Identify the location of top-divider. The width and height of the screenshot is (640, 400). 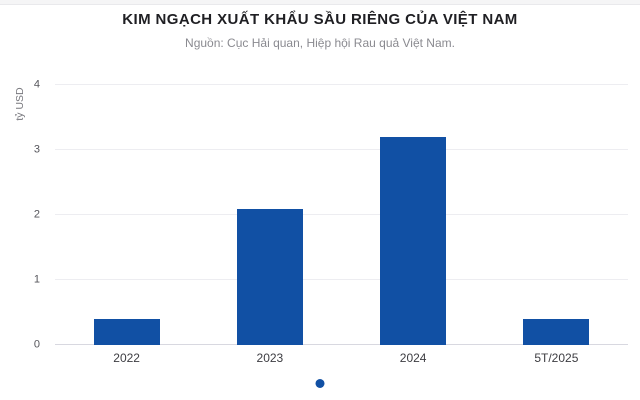
(320, 2).